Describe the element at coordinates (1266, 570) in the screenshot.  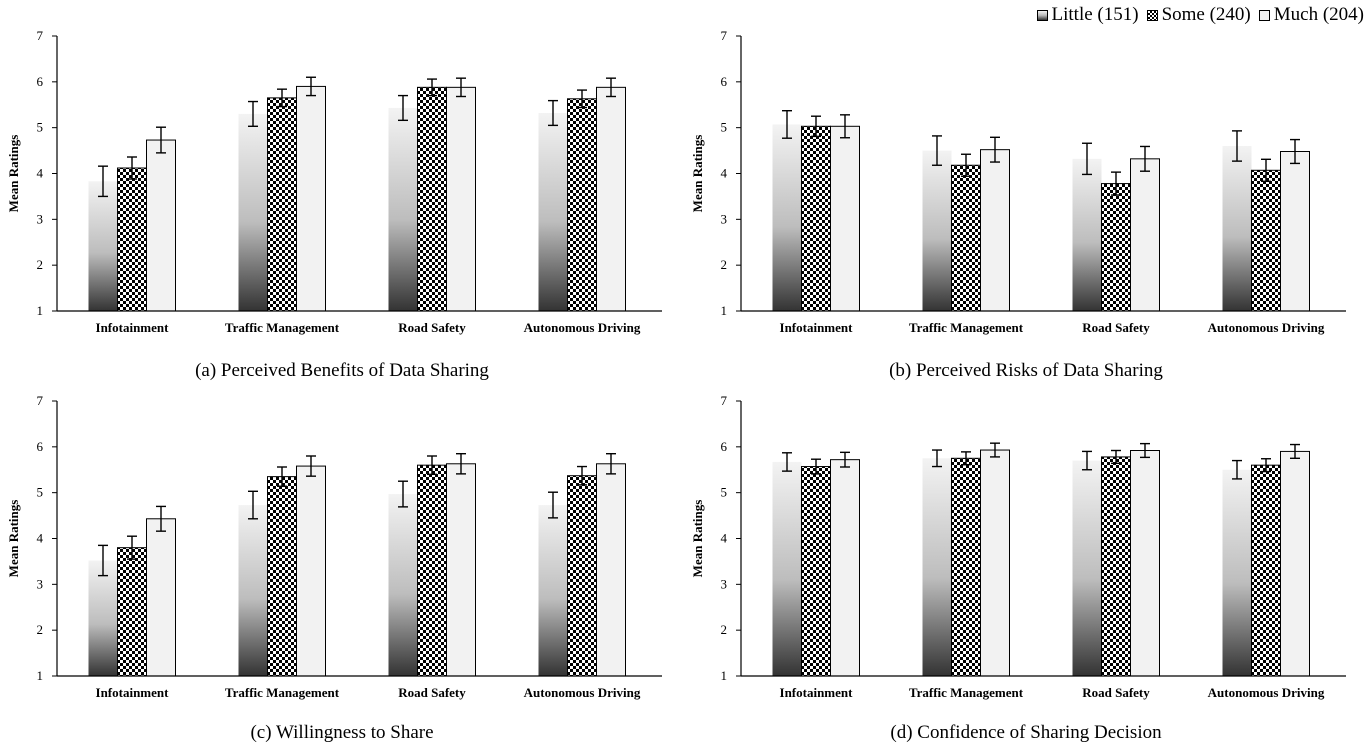
I see `bar-some-autonomous-driving` at that location.